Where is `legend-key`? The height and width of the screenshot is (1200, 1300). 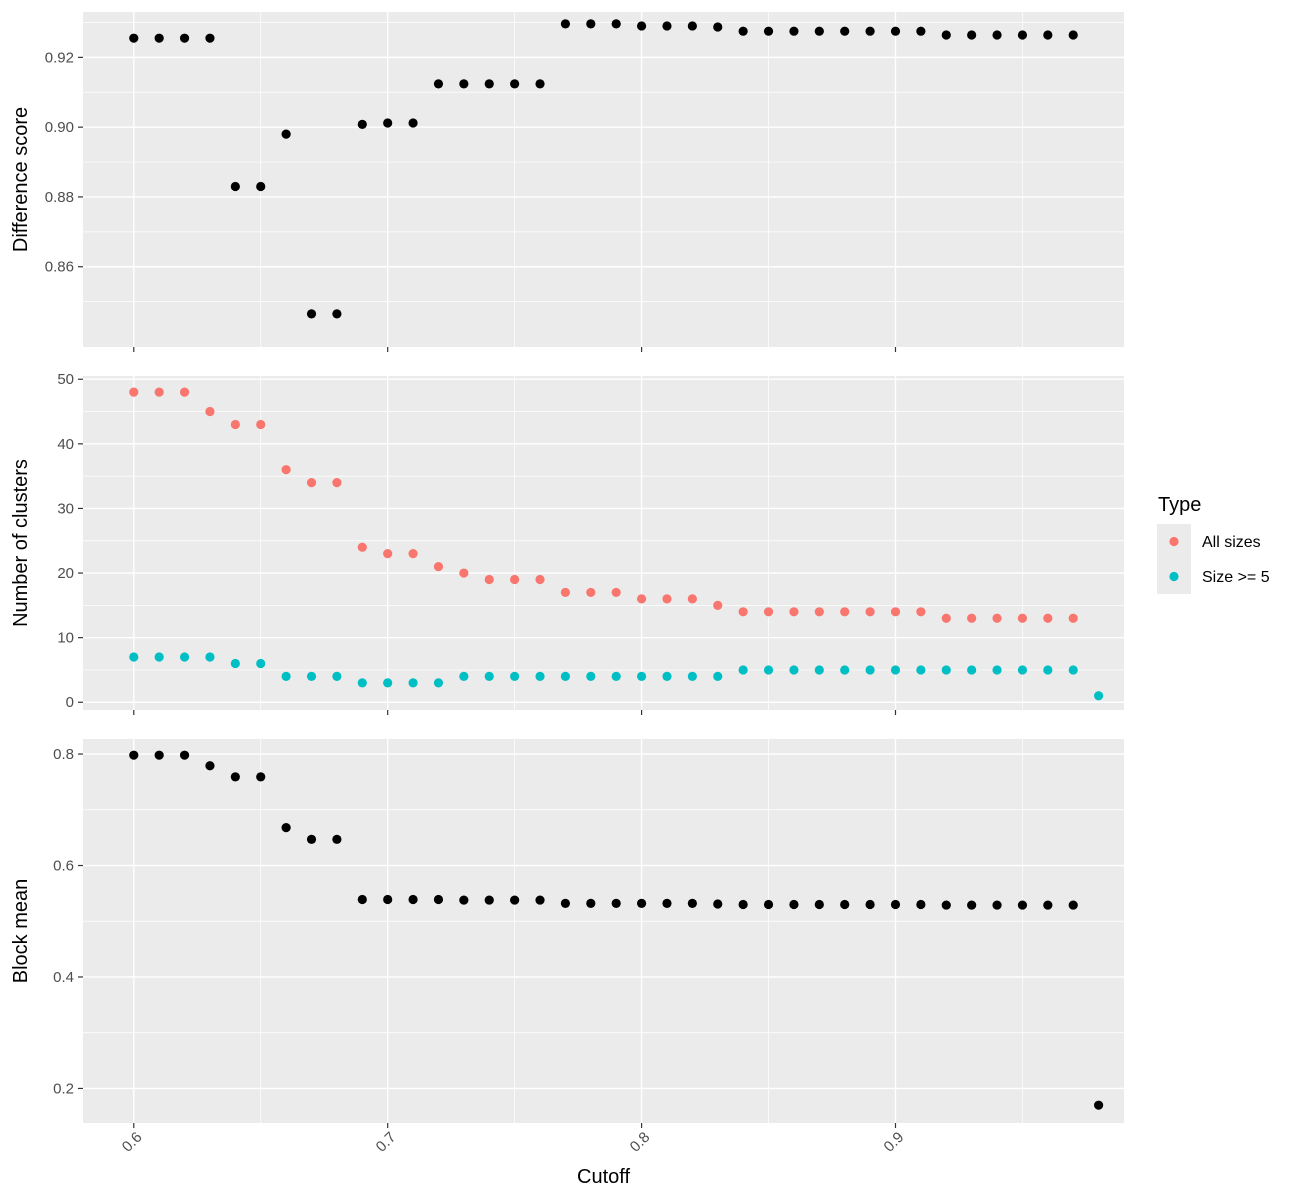
legend-key is located at coordinates (1174, 541).